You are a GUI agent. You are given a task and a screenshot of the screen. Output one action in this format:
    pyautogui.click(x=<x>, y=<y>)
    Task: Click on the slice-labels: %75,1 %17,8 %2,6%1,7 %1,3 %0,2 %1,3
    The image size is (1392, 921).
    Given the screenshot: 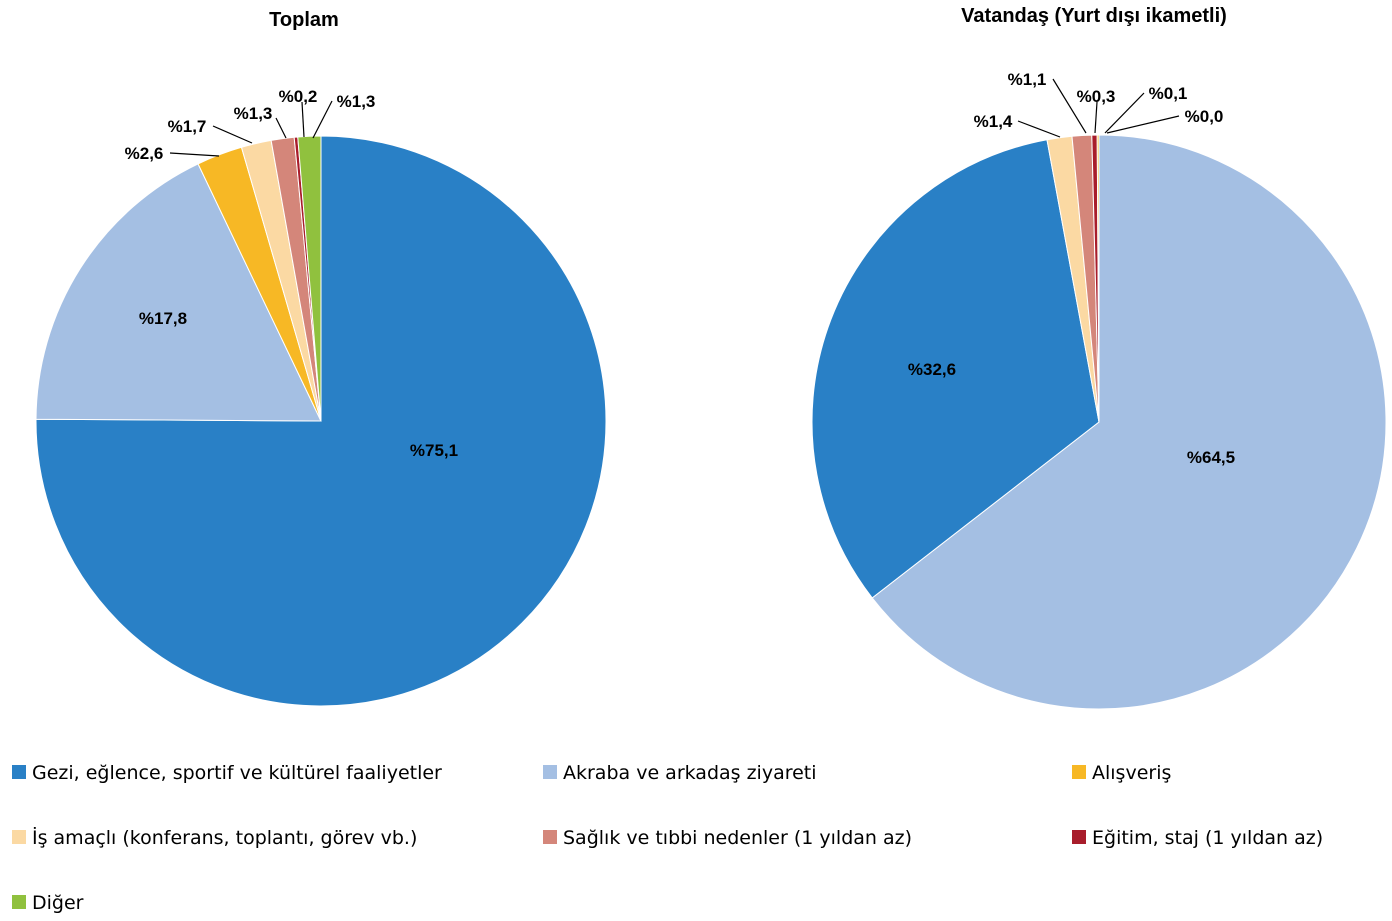 What is the action you would take?
    pyautogui.click(x=291, y=273)
    